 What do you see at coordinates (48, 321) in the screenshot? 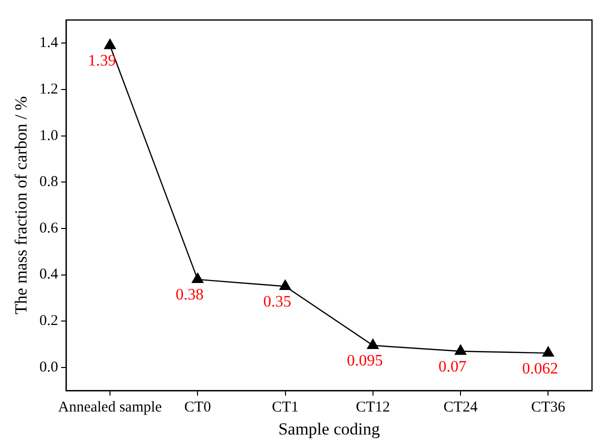
I see `y-tick-label: 0.2` at bounding box center [48, 321].